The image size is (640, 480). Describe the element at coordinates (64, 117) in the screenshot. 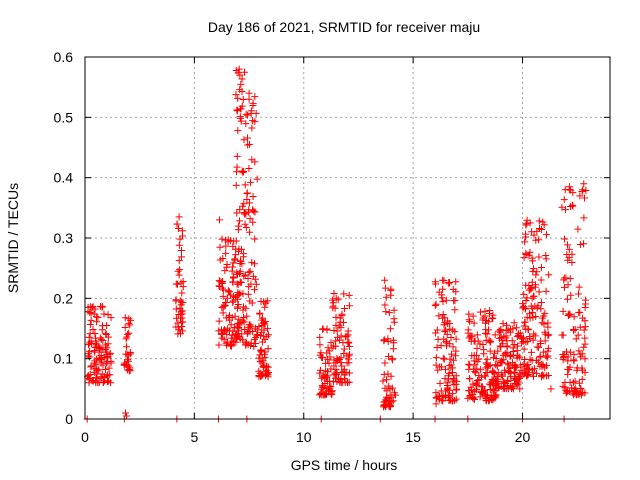

I see `y-tick-label: 0.5` at that location.